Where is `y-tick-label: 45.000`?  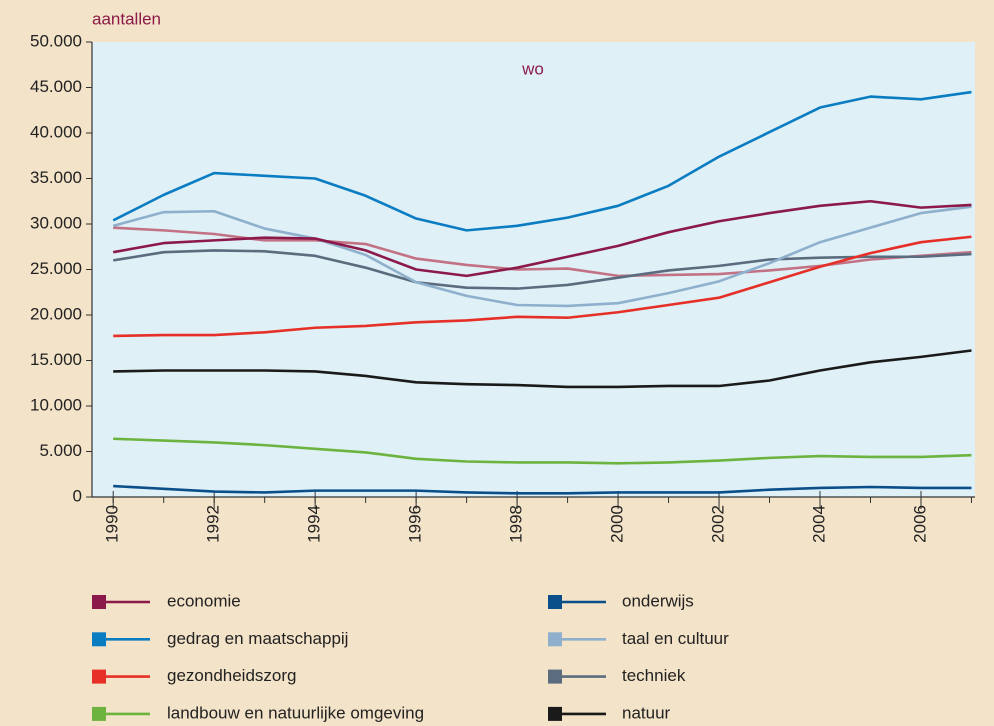
y-tick-label: 45.000 is located at coordinates (56, 86).